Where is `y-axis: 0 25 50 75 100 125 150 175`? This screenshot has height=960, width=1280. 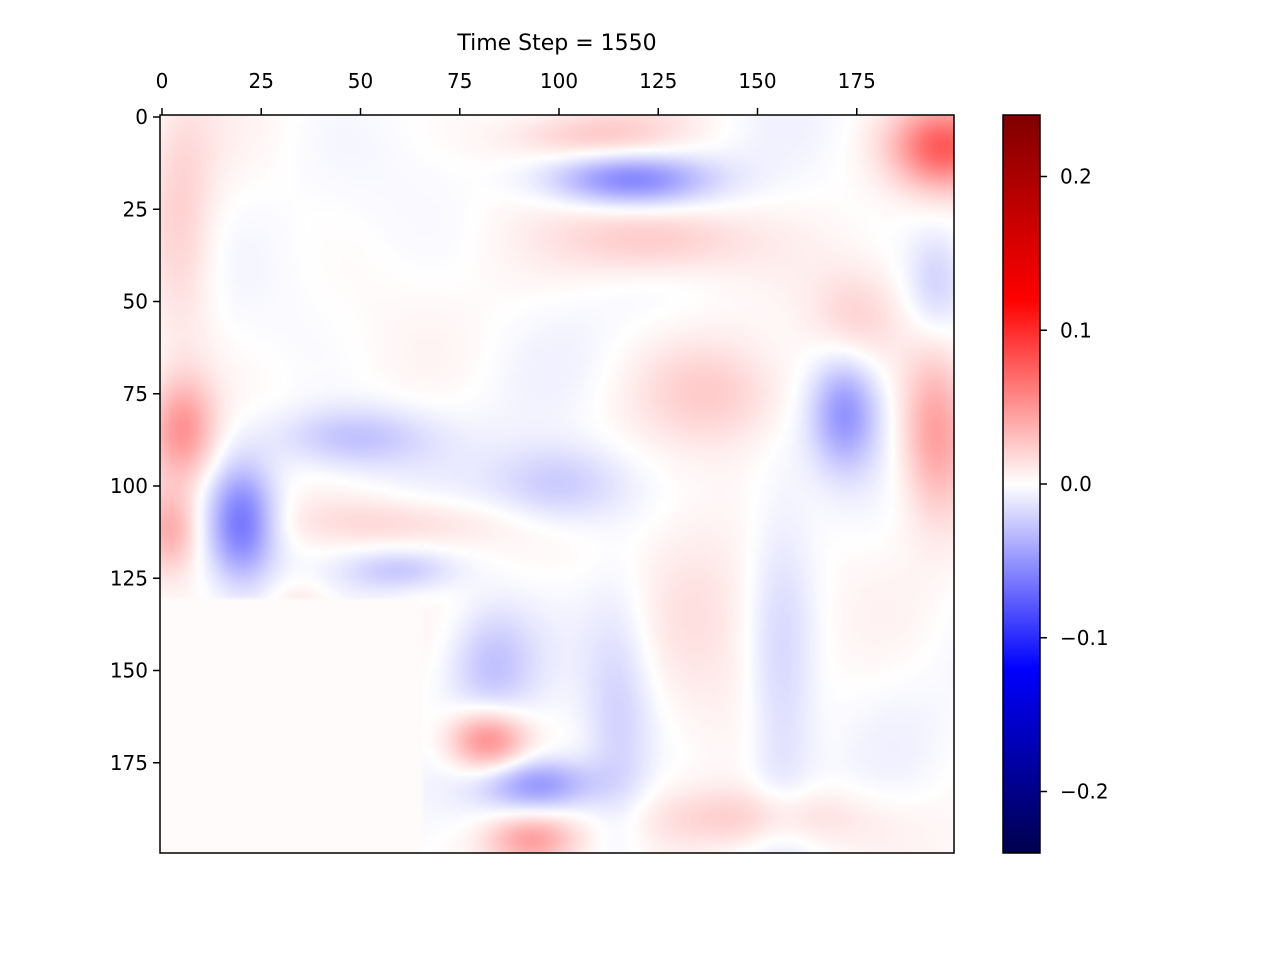
y-axis: 0 25 50 75 100 125 150 175 is located at coordinates (135, 440).